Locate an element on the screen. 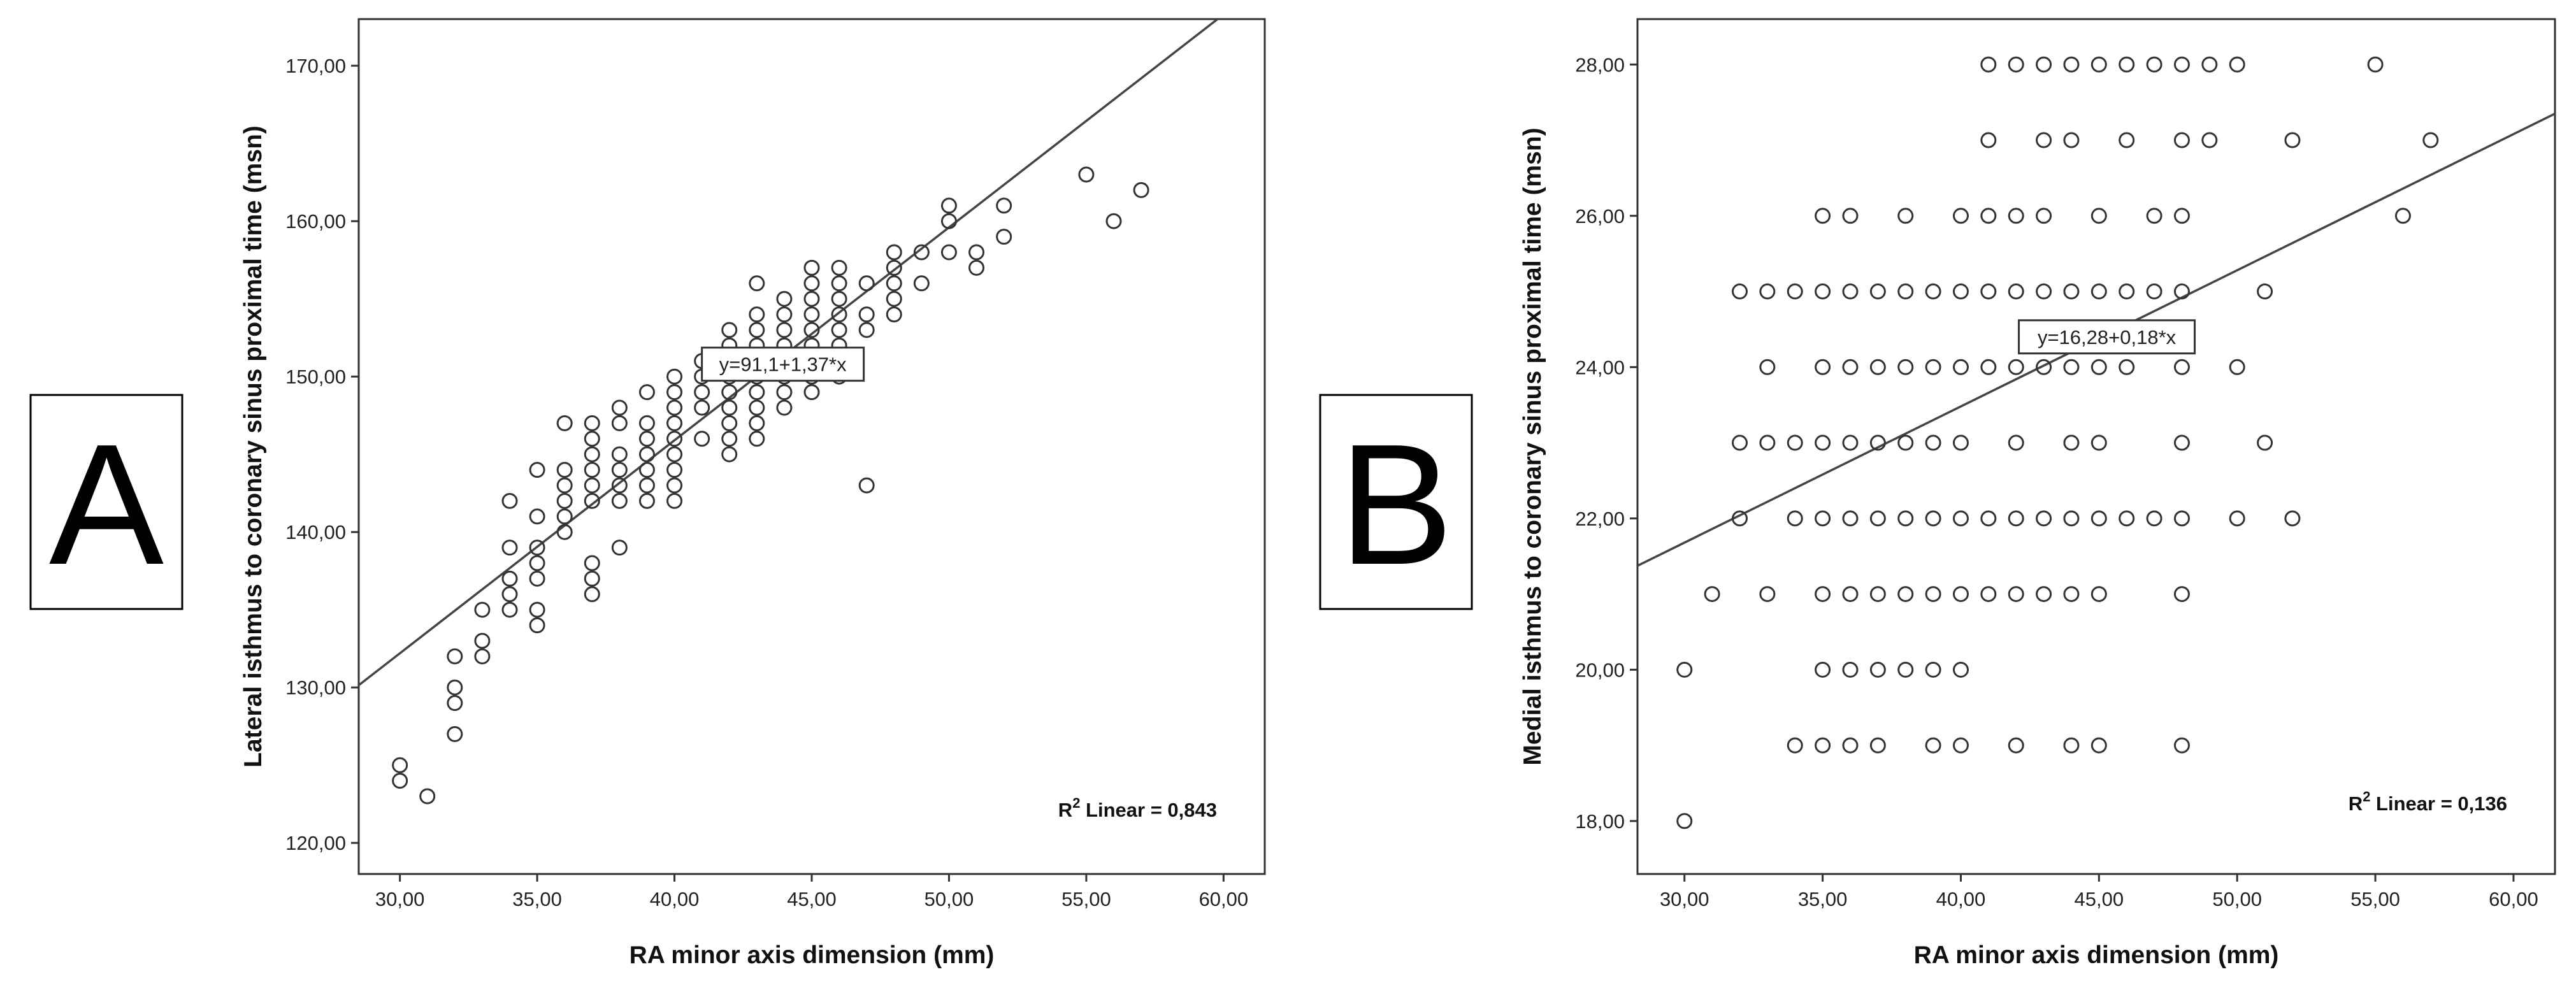 Image resolution: width=2576 pixels, height=981 pixels. plot-b-y-tick-label: 20,00 is located at coordinates (1600, 670).